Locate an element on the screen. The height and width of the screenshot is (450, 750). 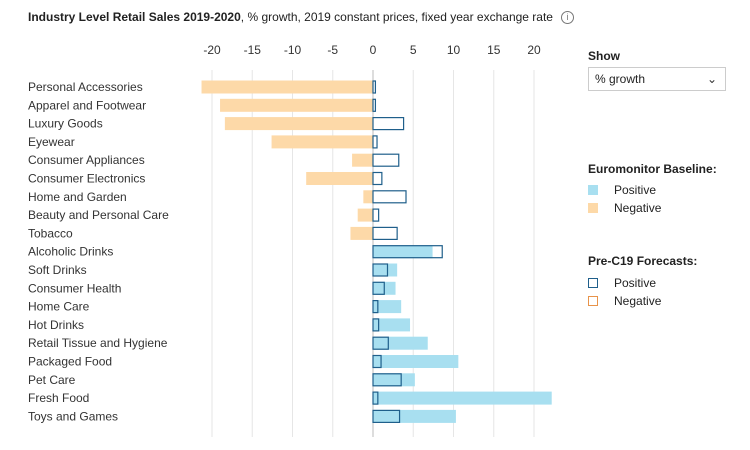
legend-baseline-title: Euromonitor Baseline: is located at coordinates (652, 169).